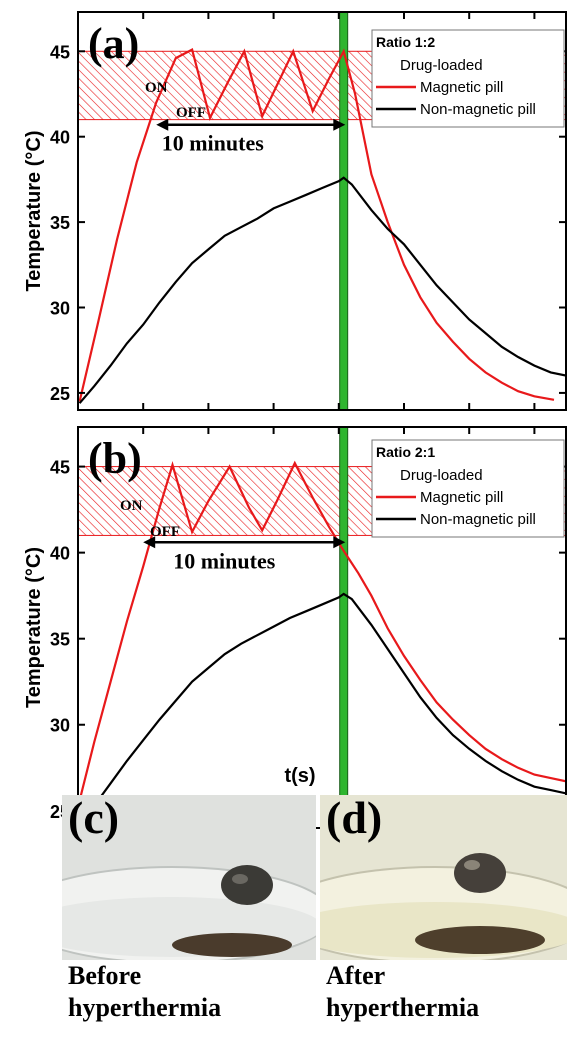 The height and width of the screenshot is (1059, 567). I want to click on photo-caption-before: Before, so click(105, 975).